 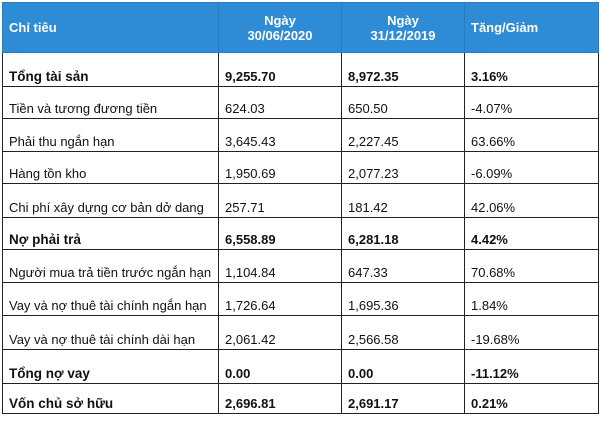 I want to click on row-value-2019: 647.33, so click(x=403, y=266).